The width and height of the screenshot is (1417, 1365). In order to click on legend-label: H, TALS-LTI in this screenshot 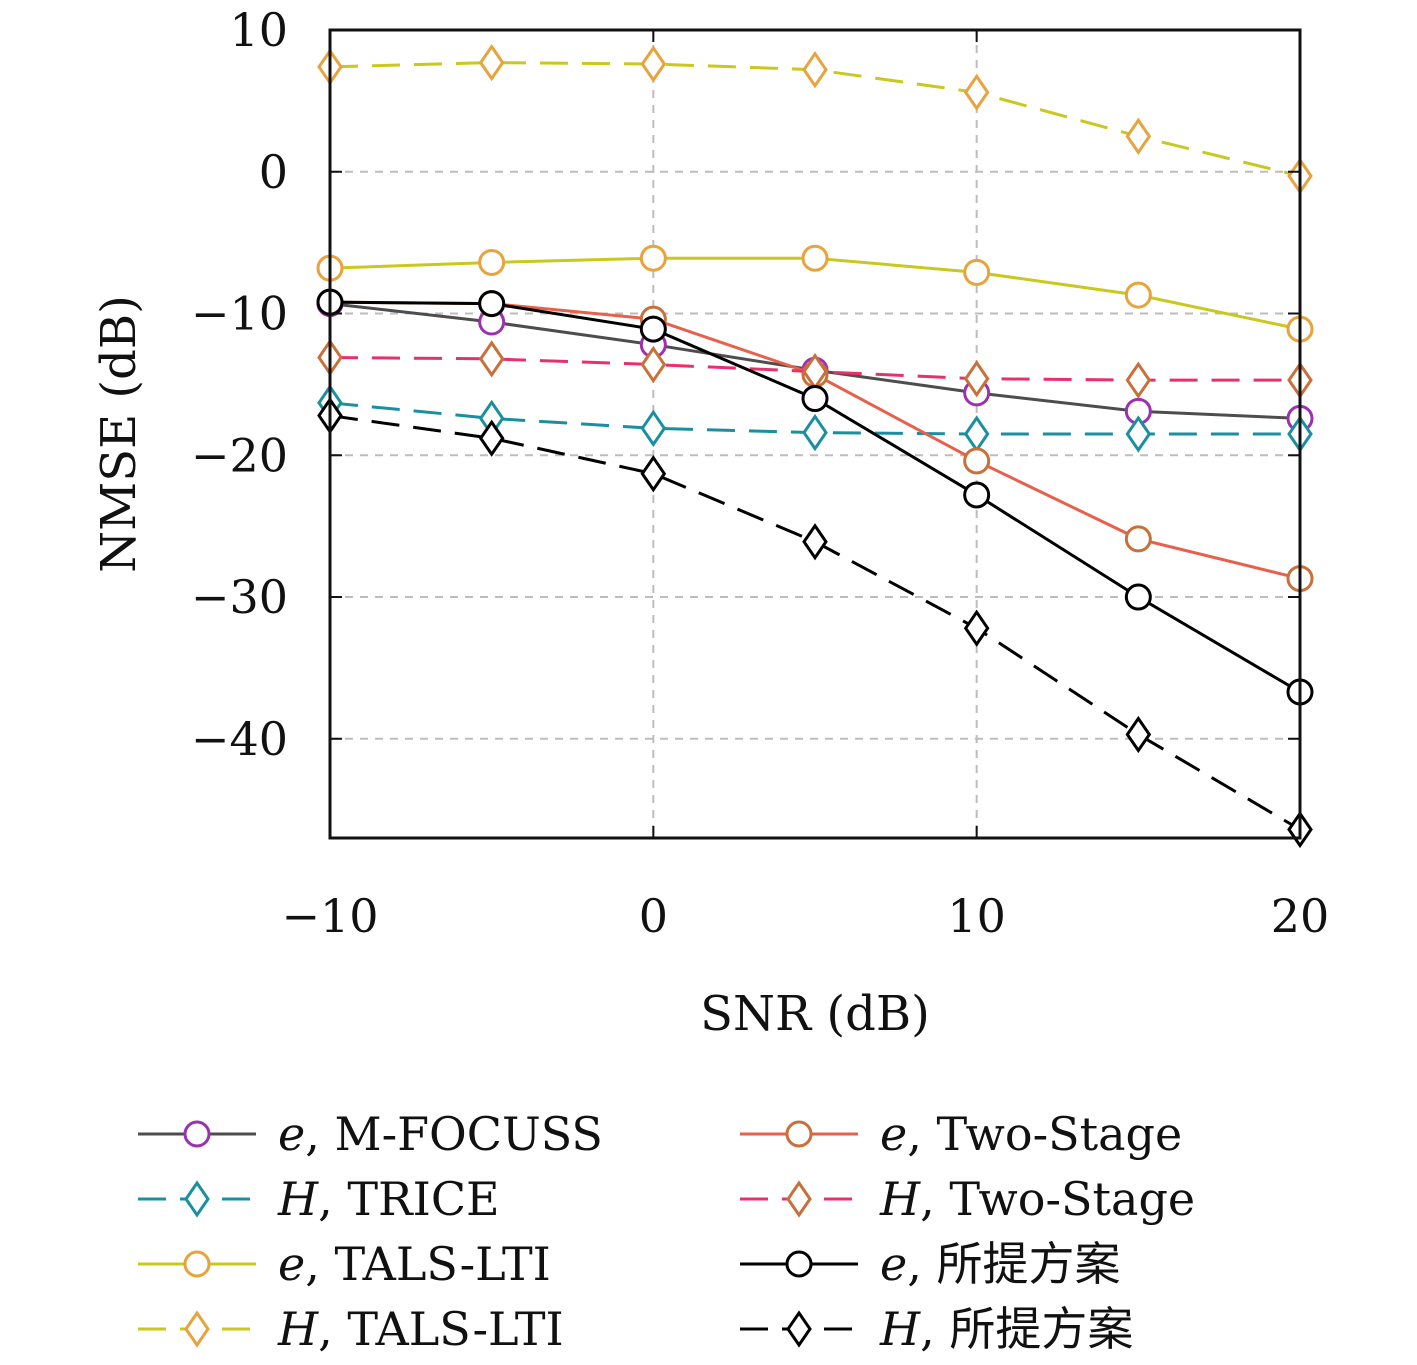, I will do `click(420, 1329)`.